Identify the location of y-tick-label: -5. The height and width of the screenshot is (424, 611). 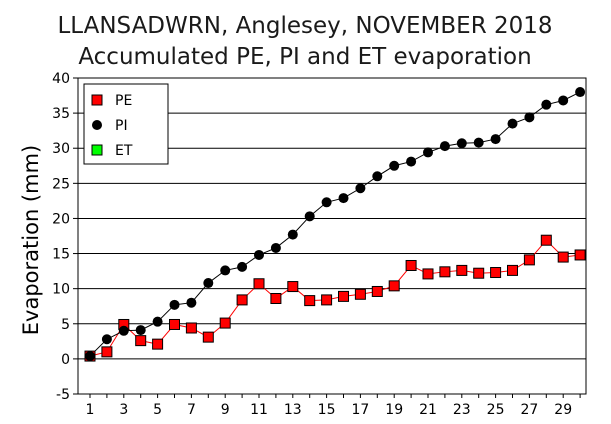
(63, 395).